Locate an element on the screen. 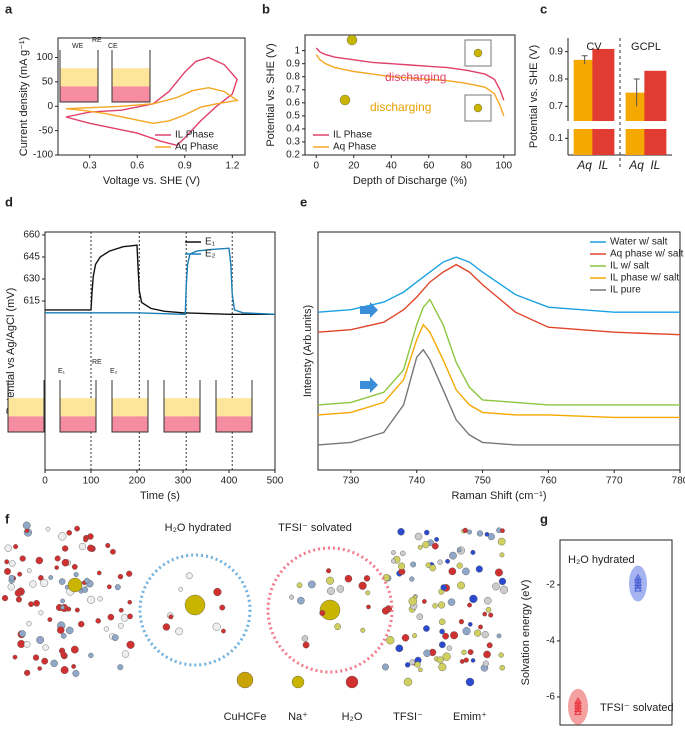  legend-label: IL pure is located at coordinates (625, 290).